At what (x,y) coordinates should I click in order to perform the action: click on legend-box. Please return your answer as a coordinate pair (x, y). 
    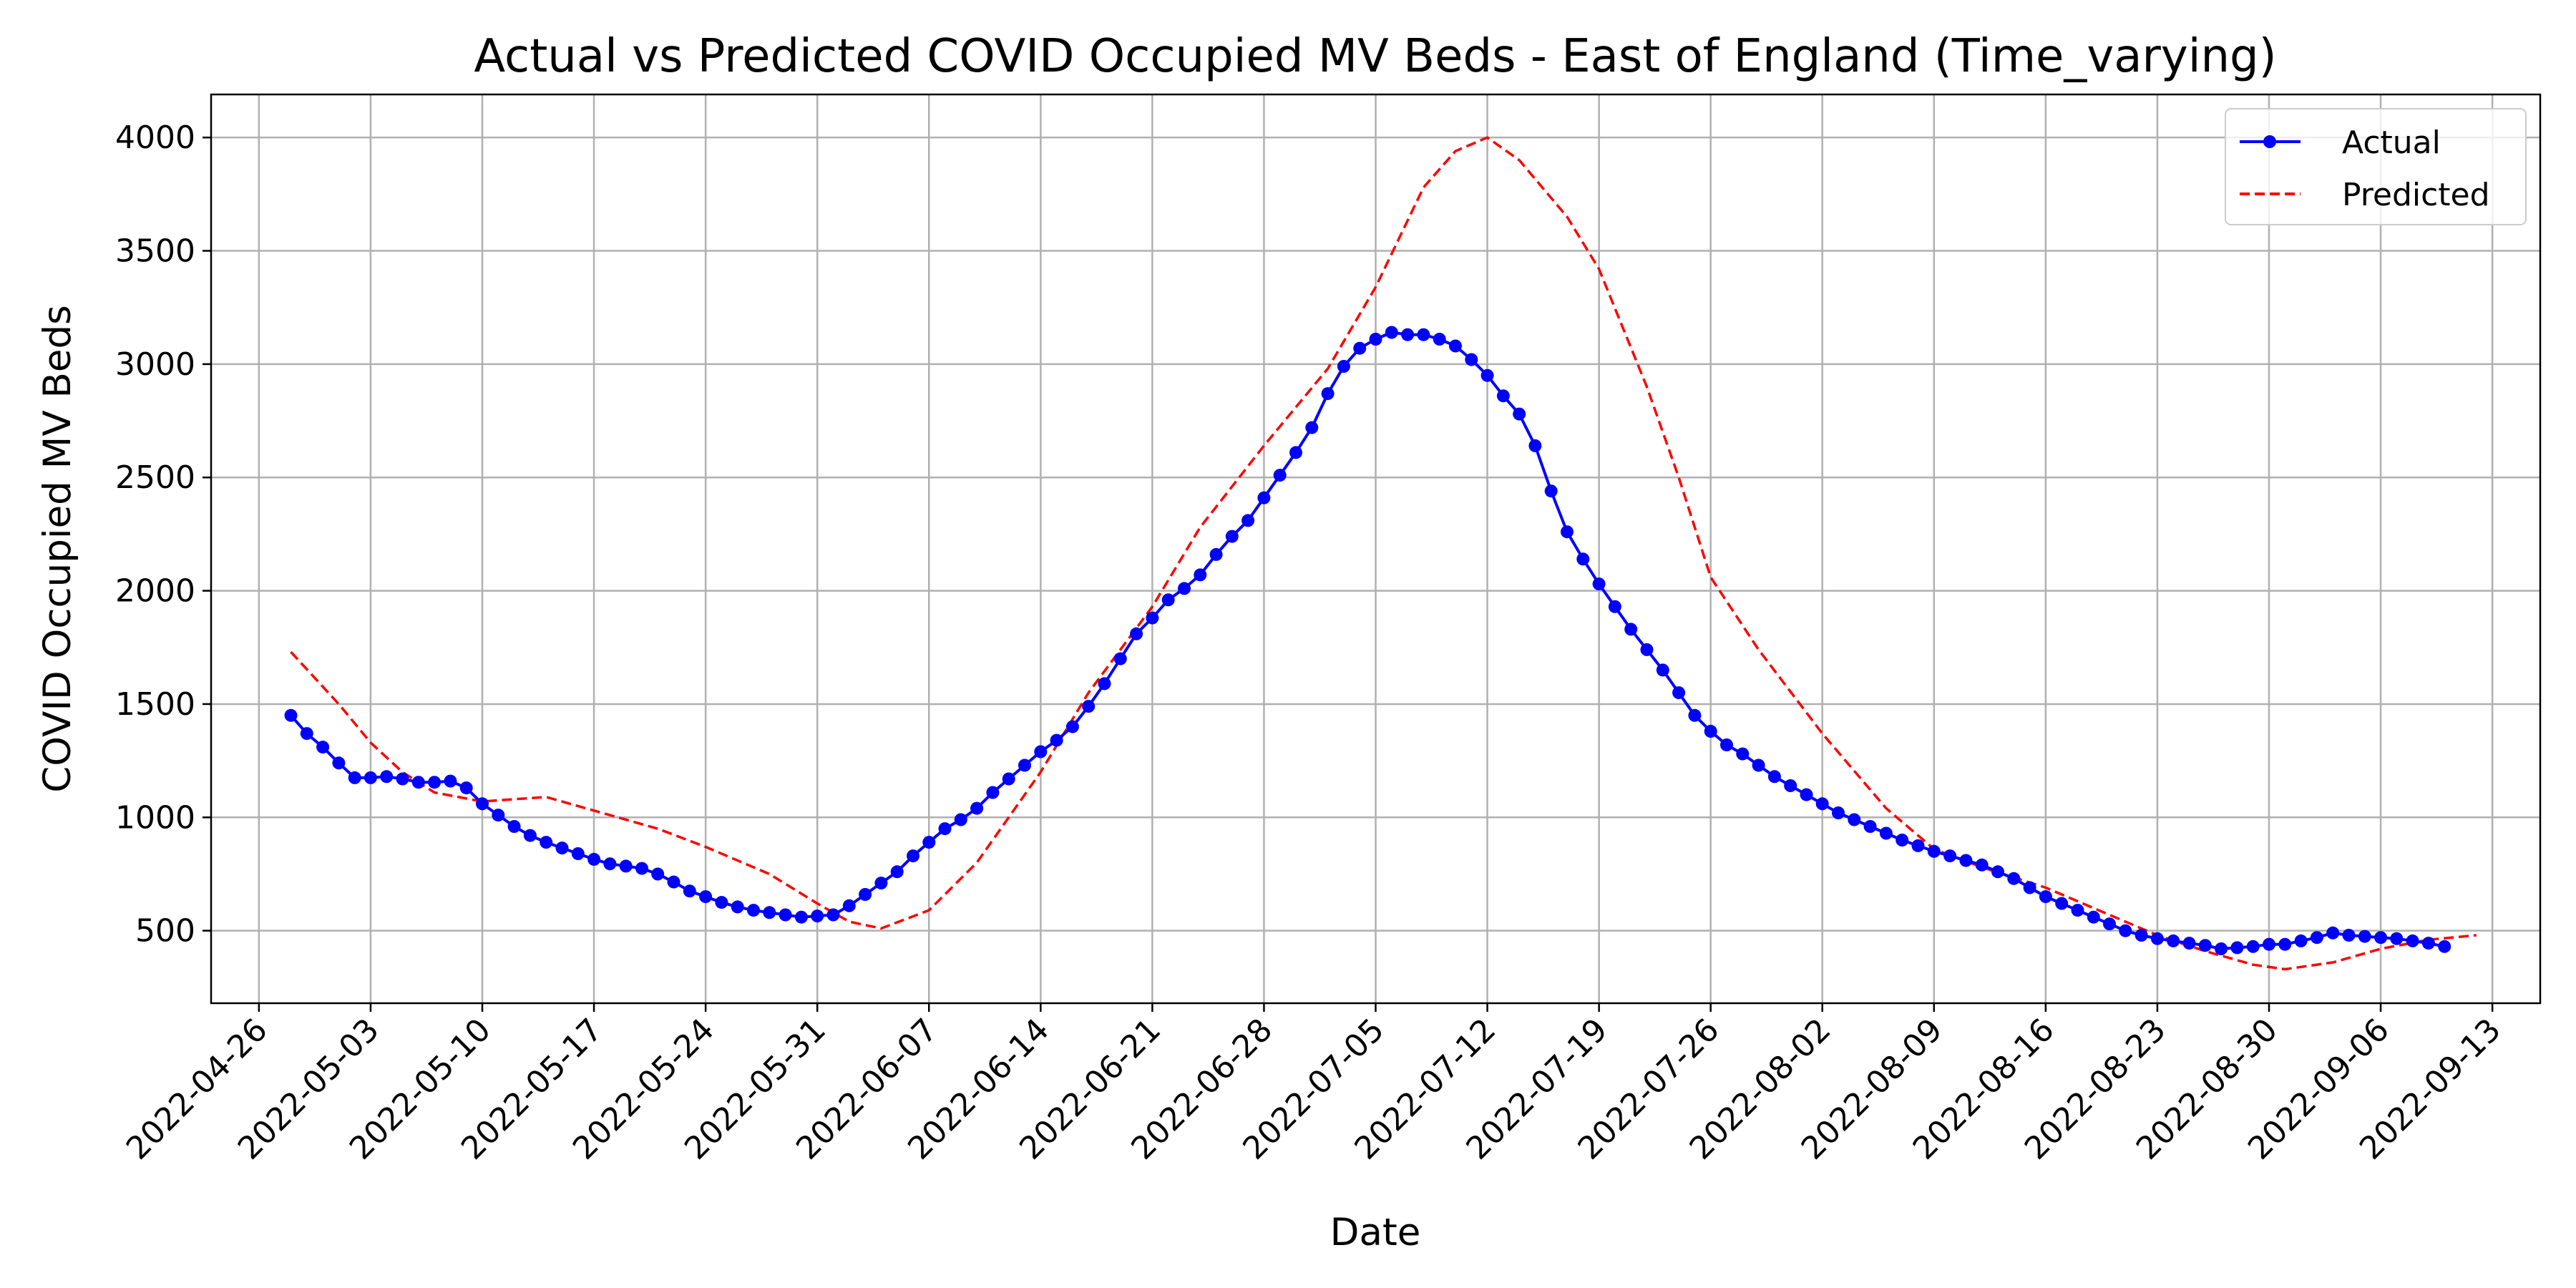
    Looking at the image, I should click on (2376, 166).